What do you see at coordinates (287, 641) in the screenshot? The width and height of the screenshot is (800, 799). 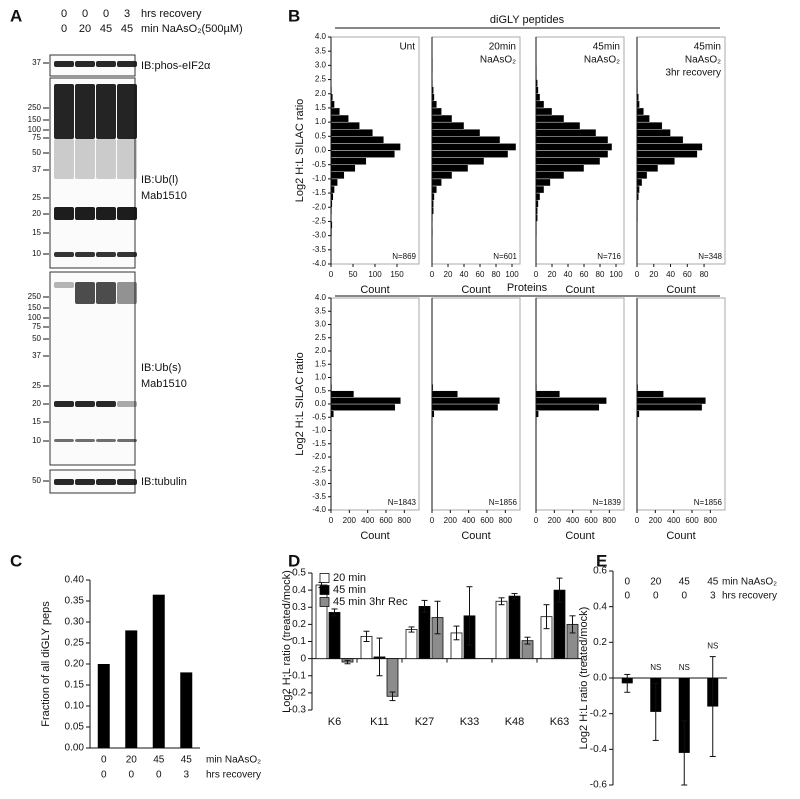 I see `y-axis-label: Log2 H:L ratio (treated/mock)` at bounding box center [287, 641].